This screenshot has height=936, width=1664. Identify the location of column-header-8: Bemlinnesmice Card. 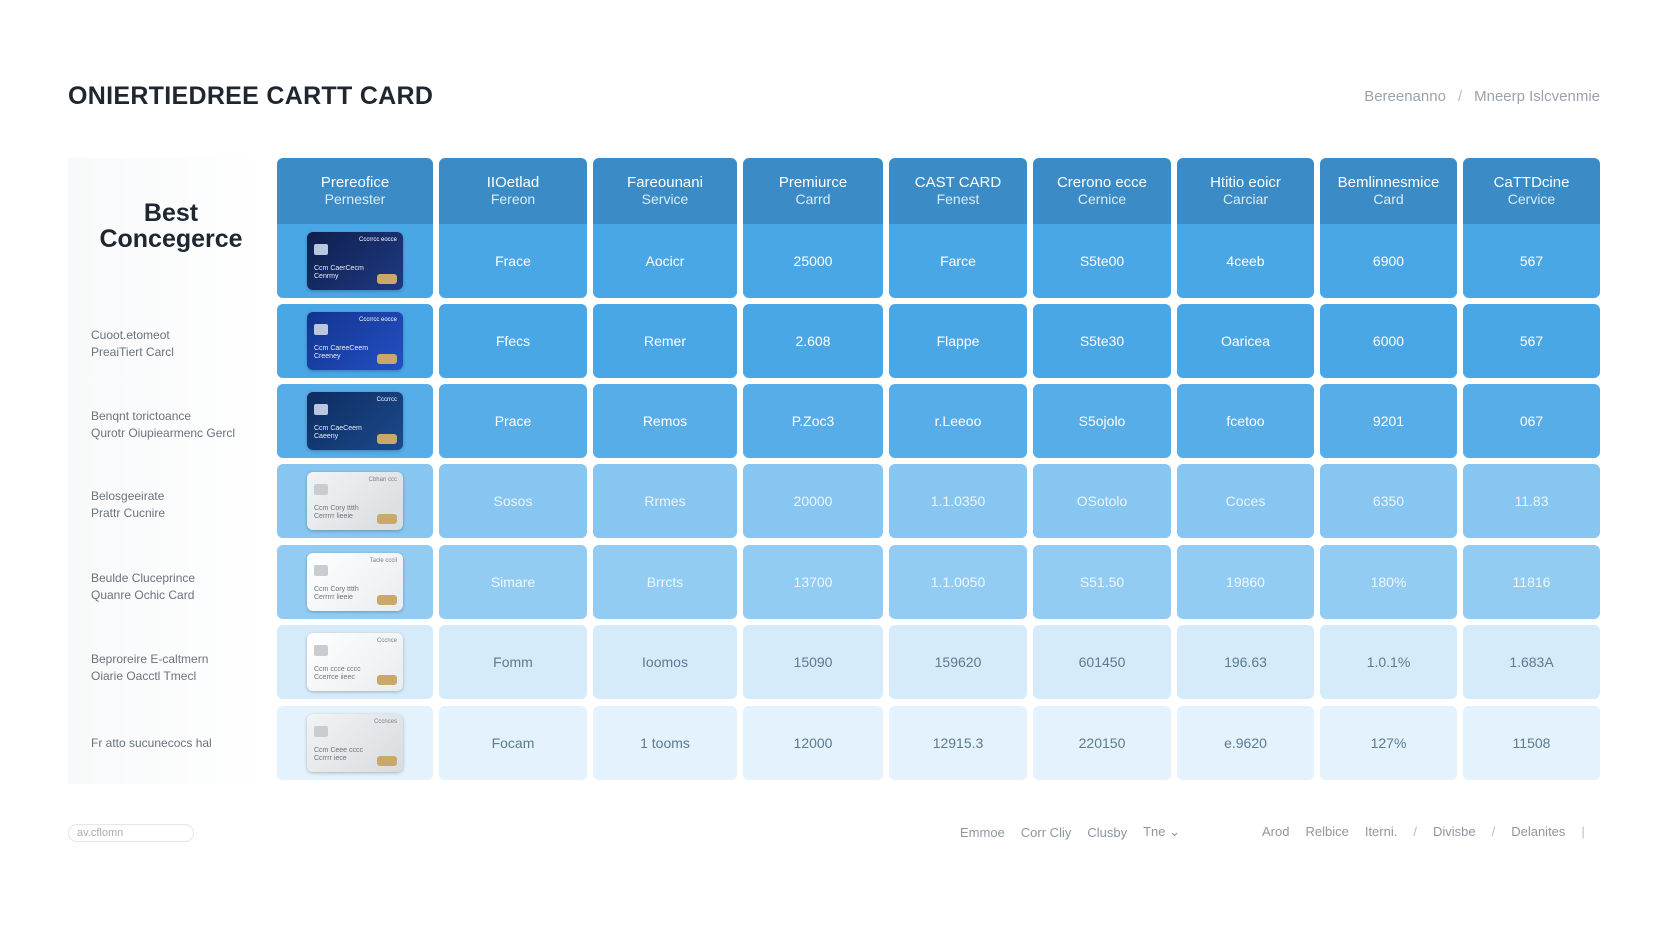
(1388, 191).